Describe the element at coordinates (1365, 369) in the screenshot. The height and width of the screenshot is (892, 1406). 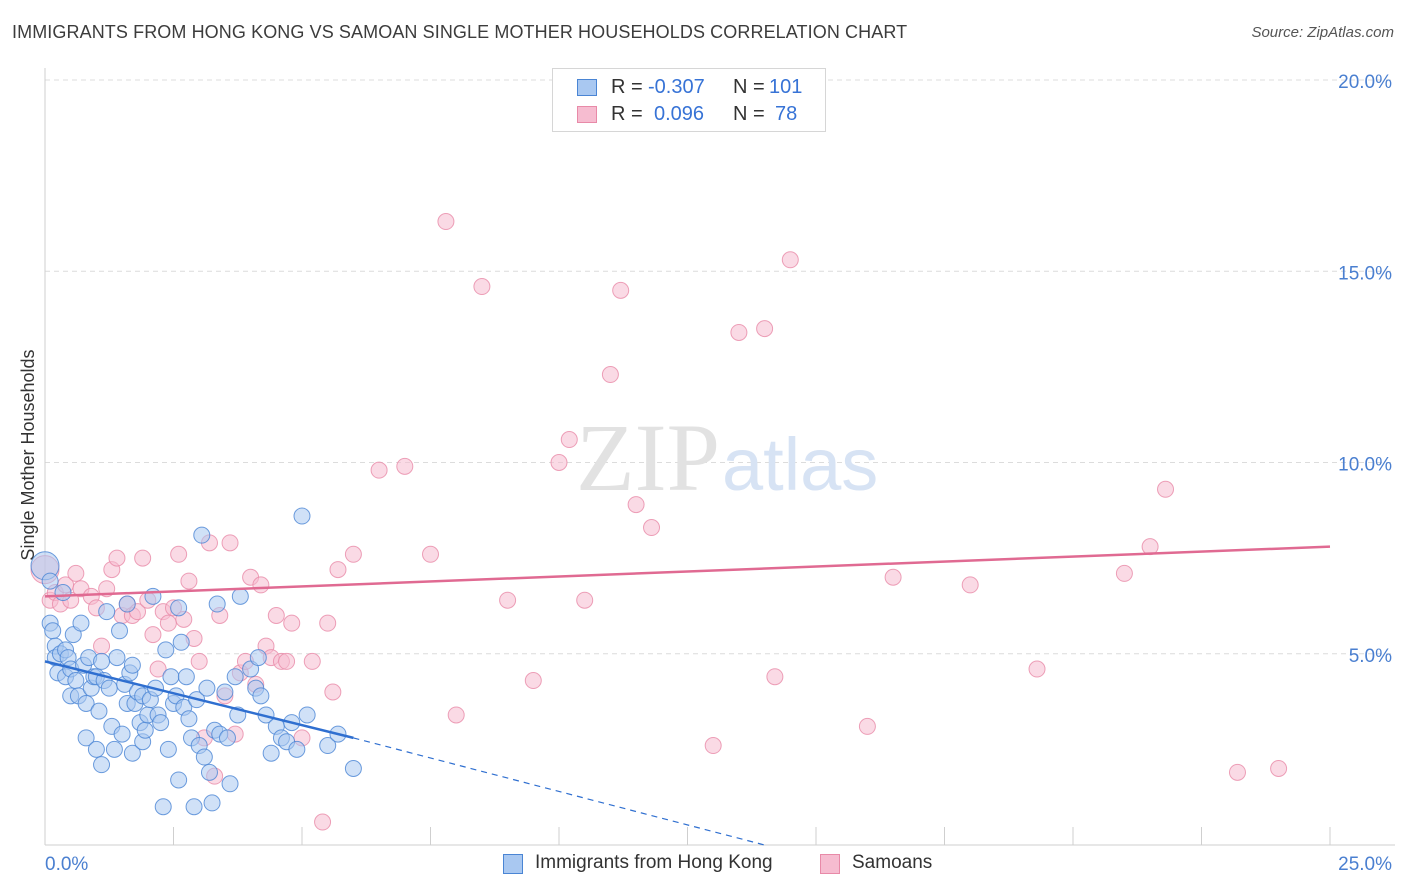
I see `y-tick-labels: 5.0% 10.0% 15.0% 20.0%` at that location.